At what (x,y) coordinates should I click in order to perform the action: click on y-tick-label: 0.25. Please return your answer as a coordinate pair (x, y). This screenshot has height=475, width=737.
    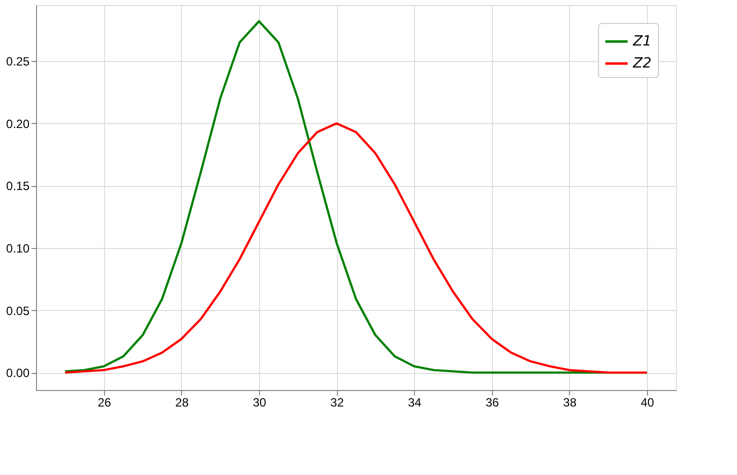
    Looking at the image, I should click on (18, 61).